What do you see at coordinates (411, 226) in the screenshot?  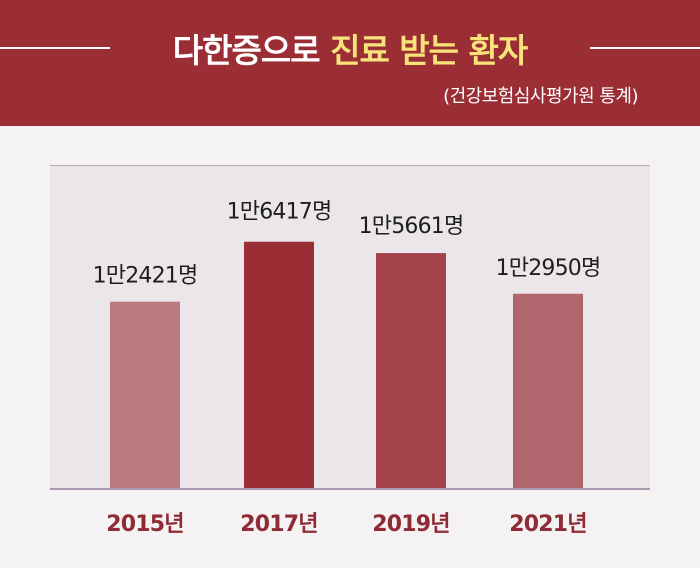 I see `data-label-3: 1만5661명` at bounding box center [411, 226].